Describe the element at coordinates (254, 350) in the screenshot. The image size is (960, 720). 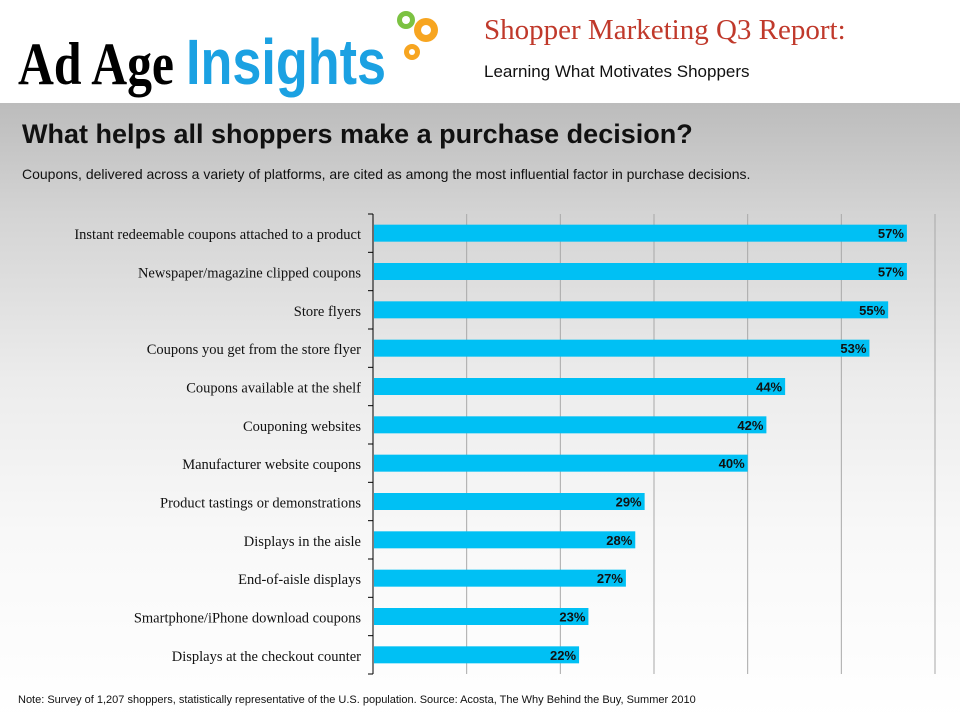
I see `category-label: Coupons you get from the store flyer` at that location.